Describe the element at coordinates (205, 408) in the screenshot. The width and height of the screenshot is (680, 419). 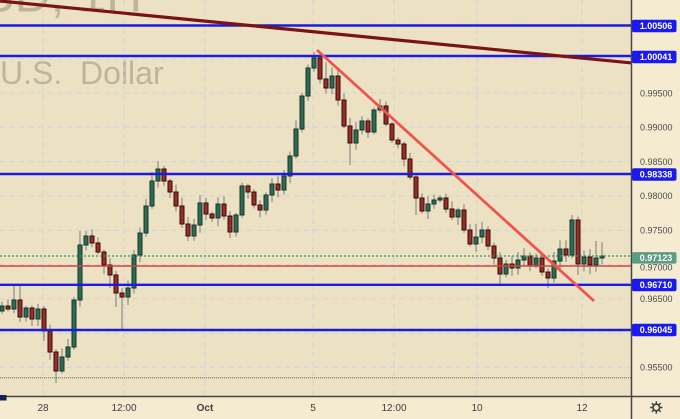
I see `svg-text: Oct` at that location.